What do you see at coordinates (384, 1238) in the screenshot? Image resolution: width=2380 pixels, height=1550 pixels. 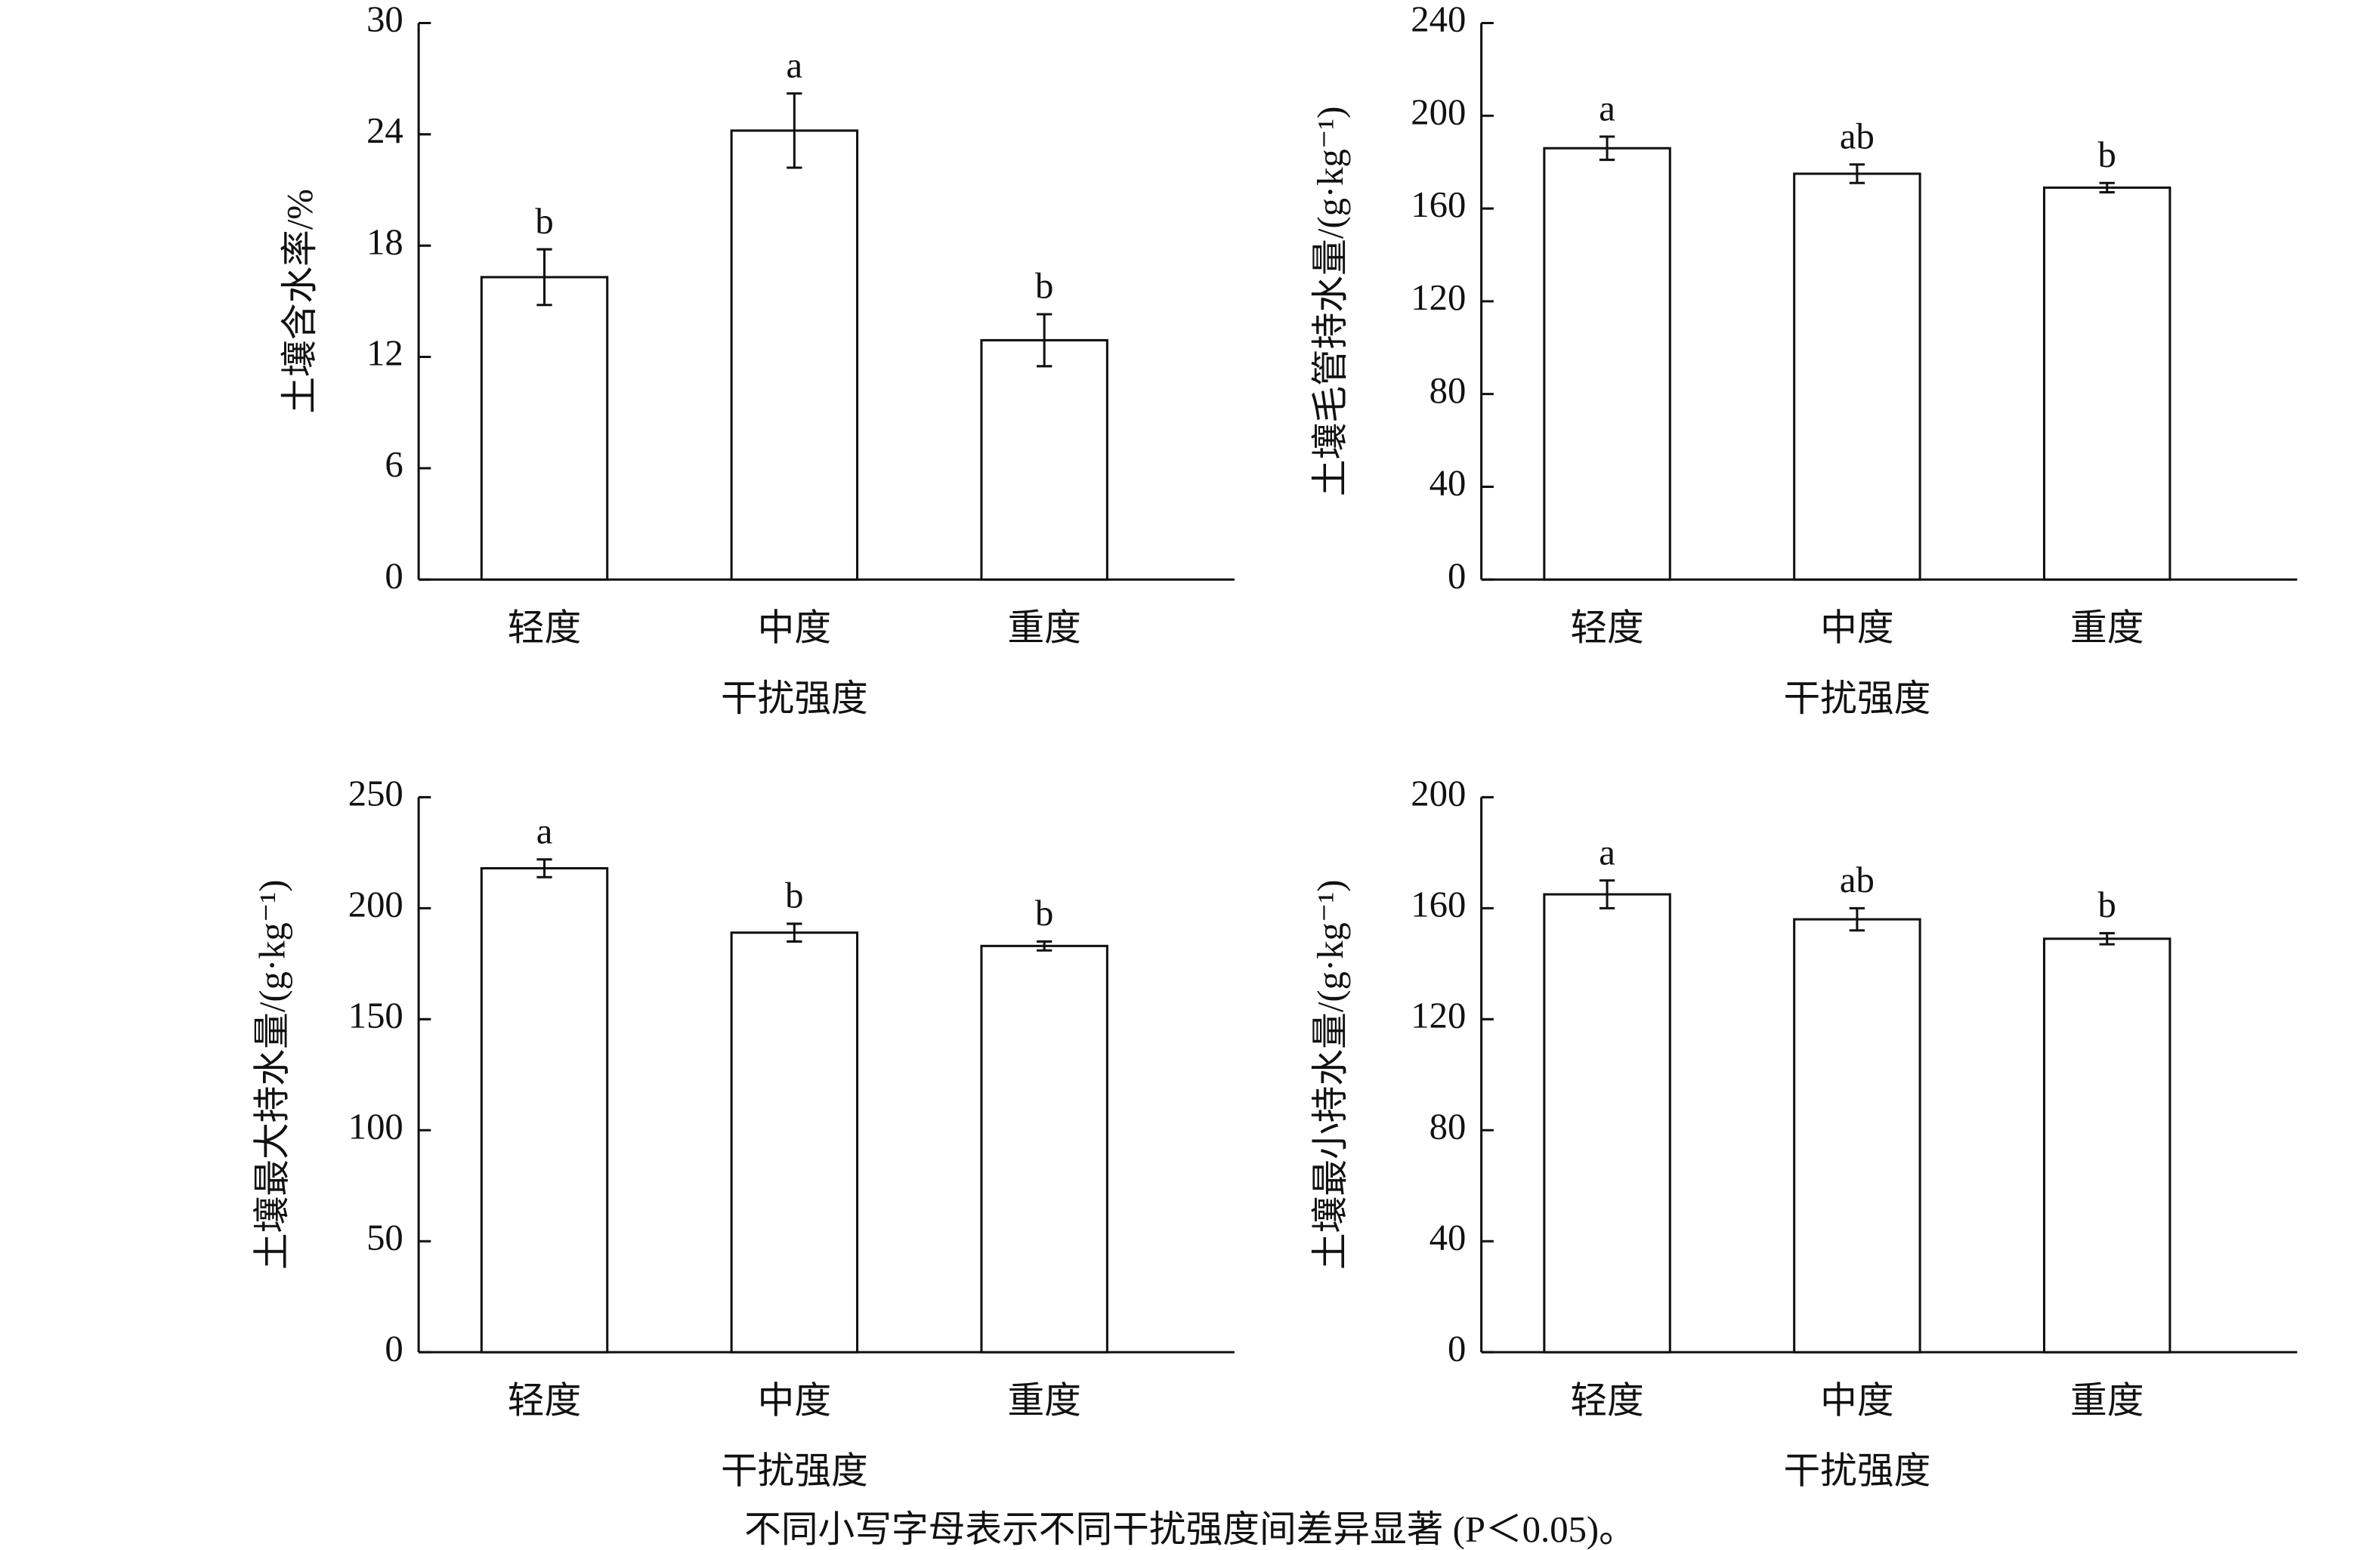 I see `y-tick-label: 50` at bounding box center [384, 1238].